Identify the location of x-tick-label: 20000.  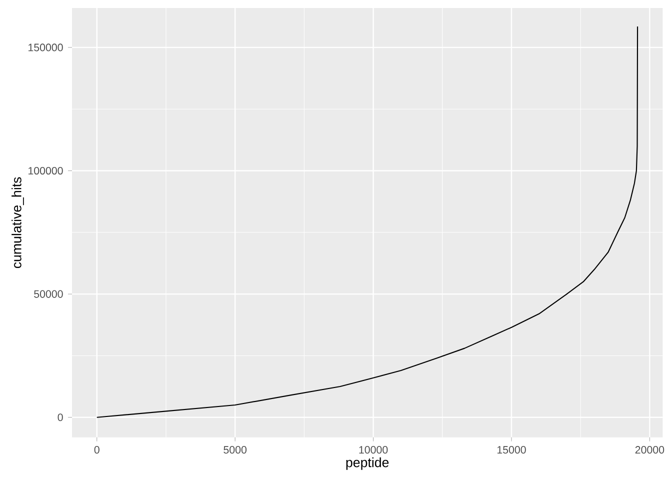
(649, 450).